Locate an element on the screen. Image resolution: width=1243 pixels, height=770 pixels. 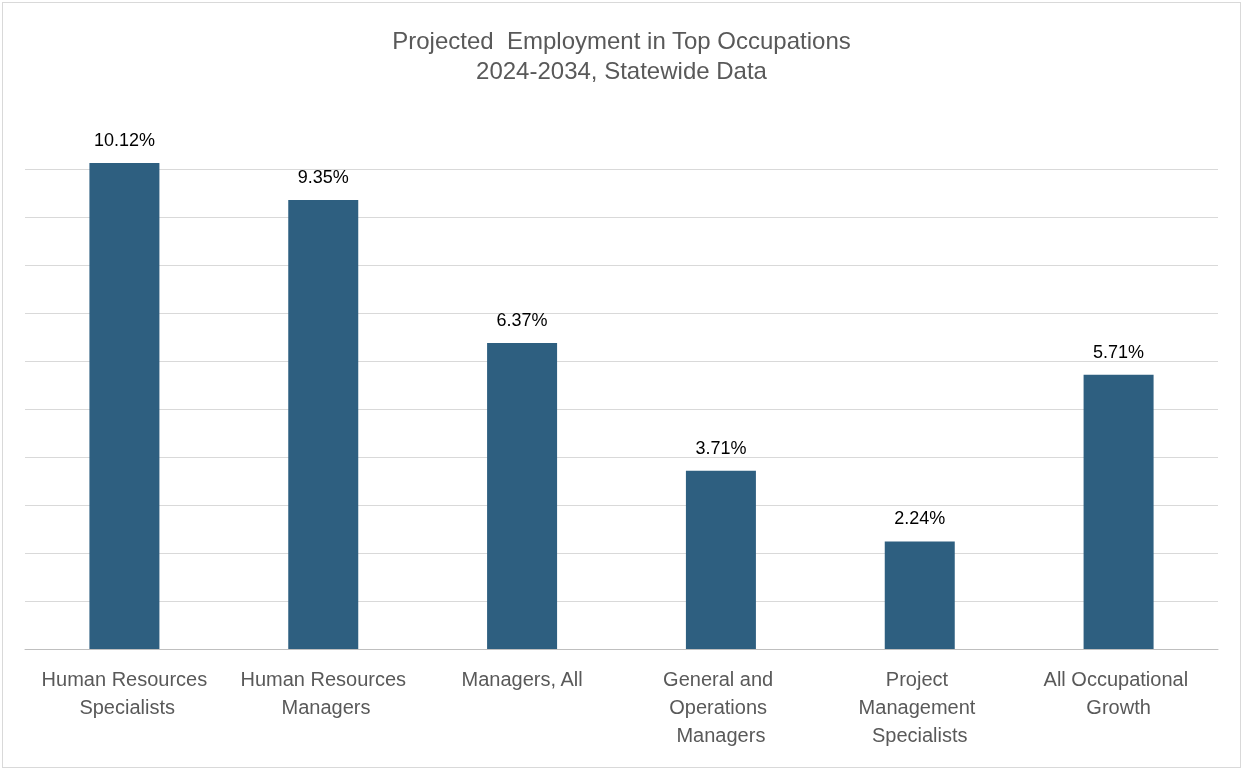
data-label: 6.37% is located at coordinates (522, 320).